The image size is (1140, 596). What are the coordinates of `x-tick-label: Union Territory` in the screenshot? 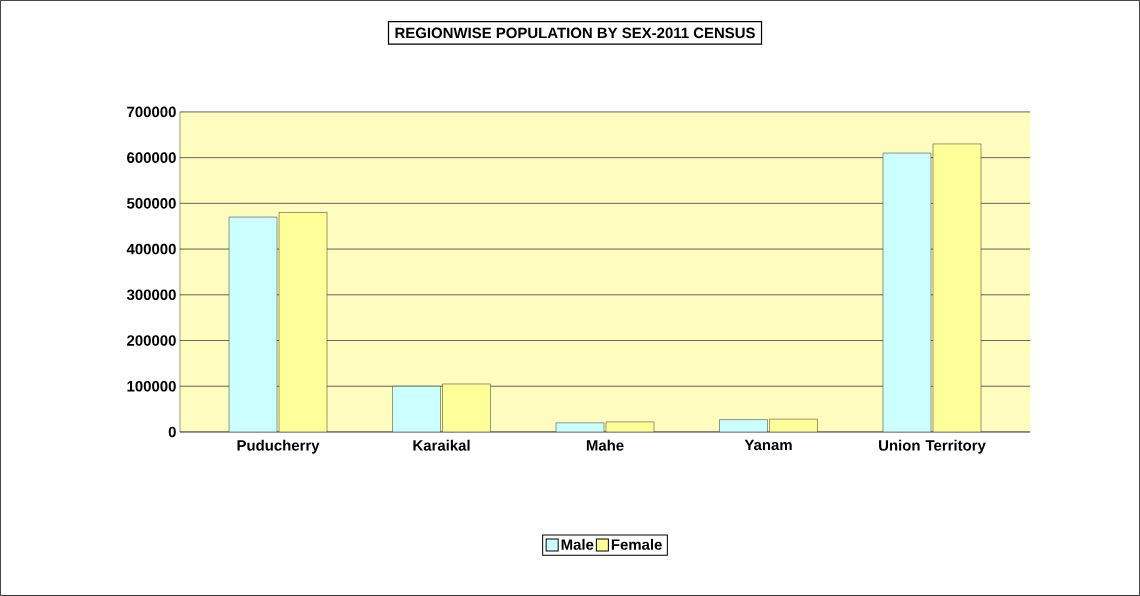 It's located at (932, 446).